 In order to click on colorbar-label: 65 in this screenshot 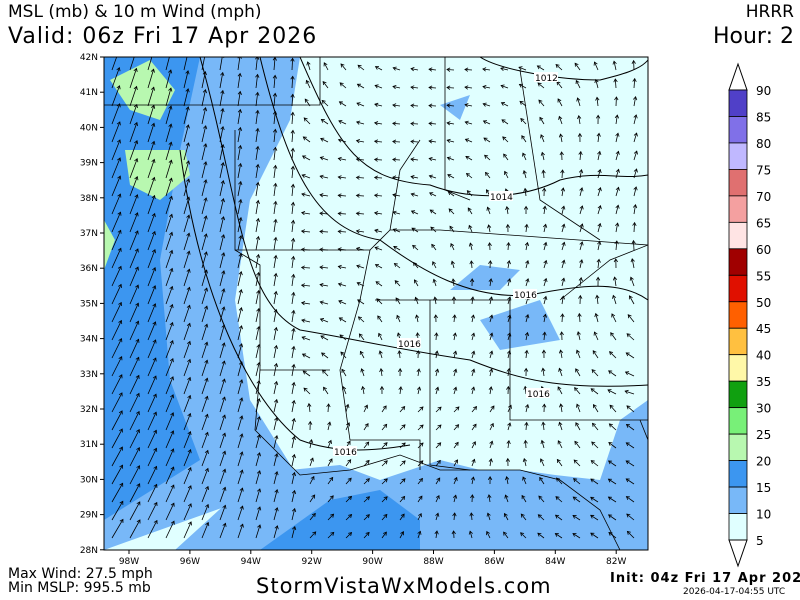, I will do `click(763, 223)`.